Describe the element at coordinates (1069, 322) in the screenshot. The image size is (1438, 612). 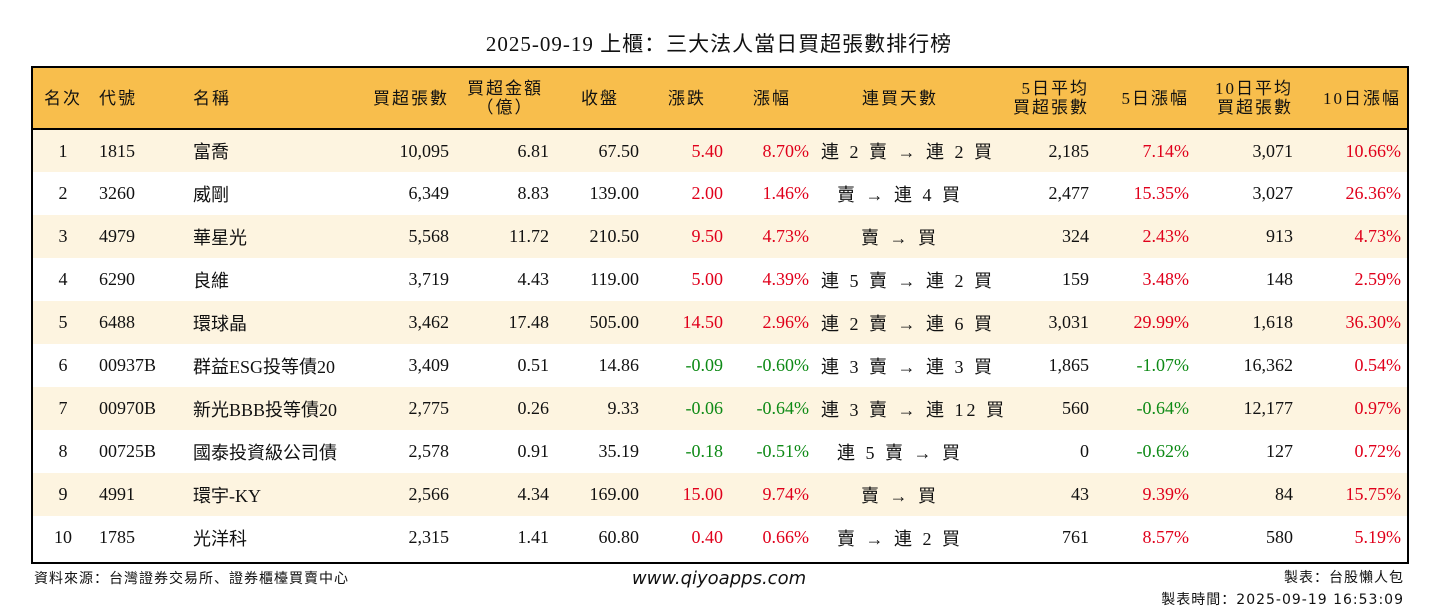
I see `cell-avg5: 3,031` at that location.